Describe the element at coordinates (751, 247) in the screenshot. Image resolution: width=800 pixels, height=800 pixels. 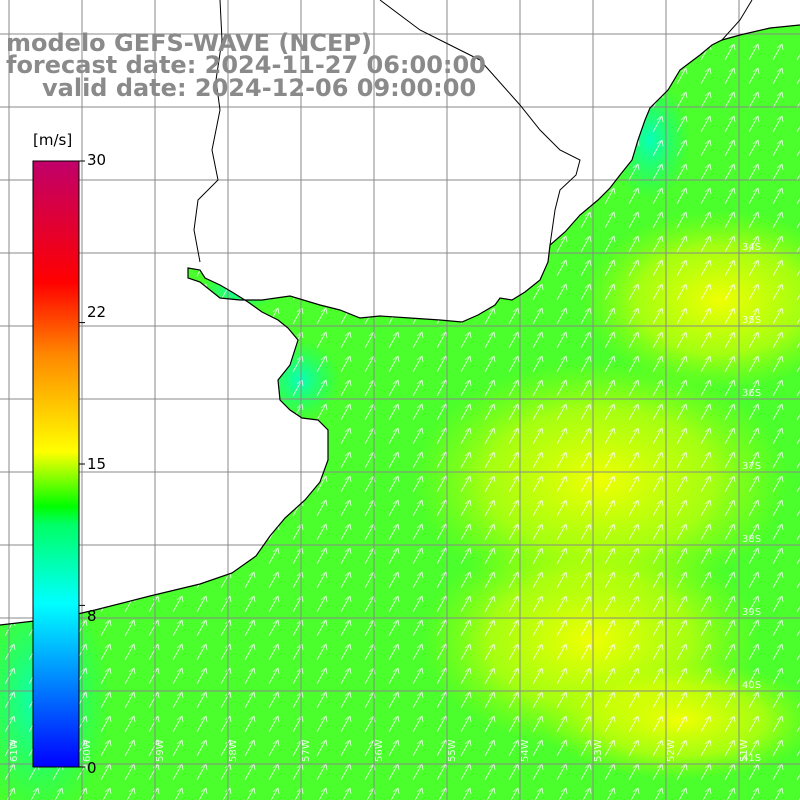
I see `latitude-label: 34S` at that location.